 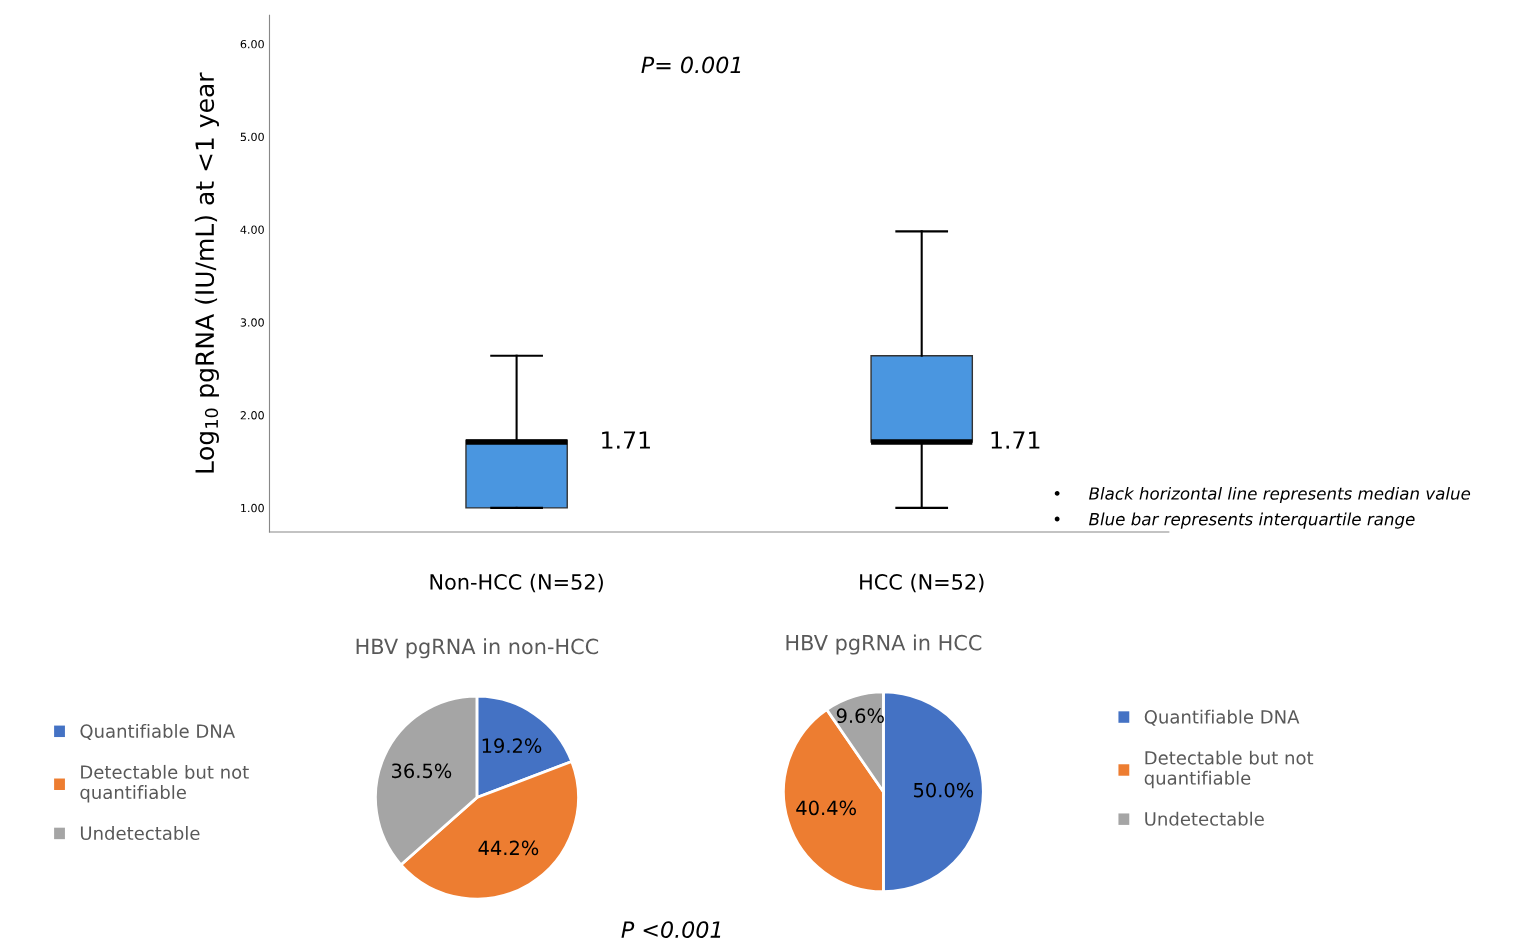 What do you see at coordinates (508, 848) in the screenshot?
I see `data-label: 44.2%` at bounding box center [508, 848].